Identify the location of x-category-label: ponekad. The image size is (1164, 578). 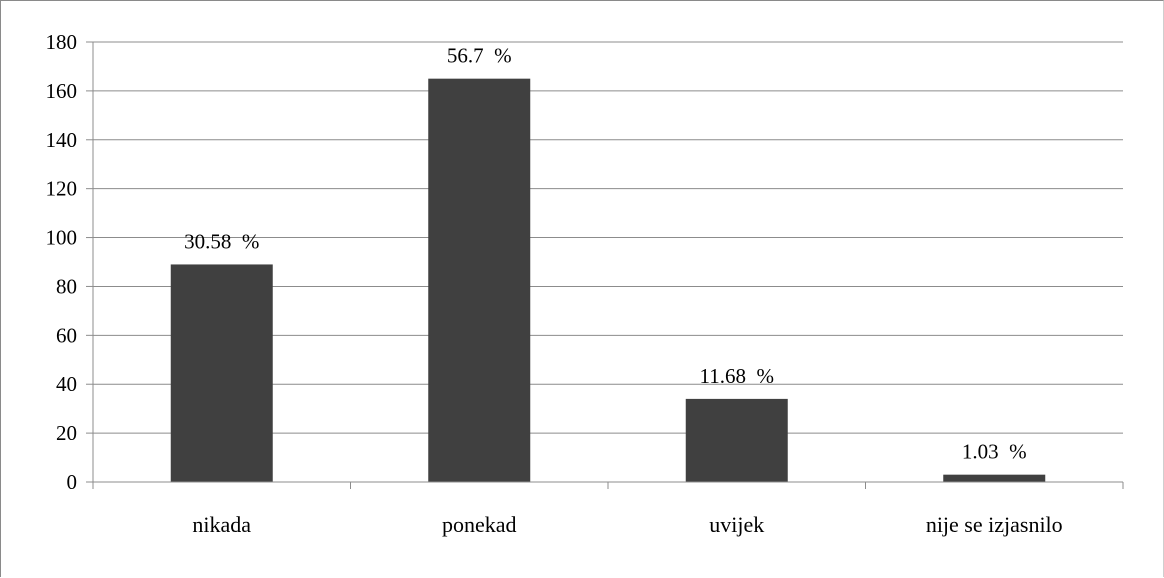
(479, 524).